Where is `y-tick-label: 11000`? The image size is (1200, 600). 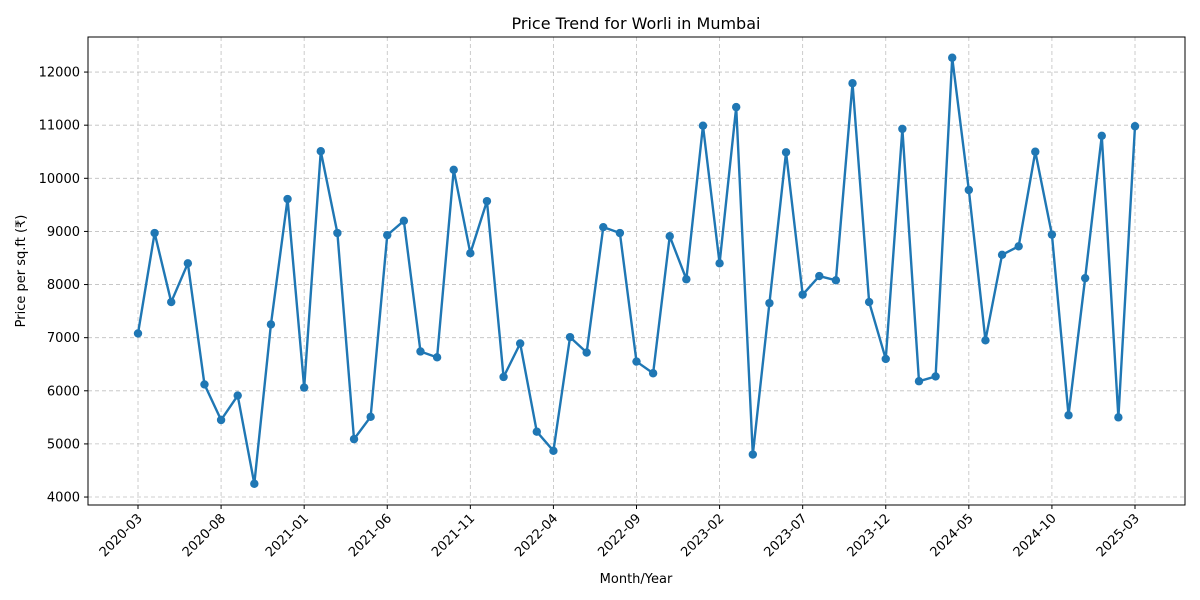
y-tick-label: 11000 is located at coordinates (59, 126).